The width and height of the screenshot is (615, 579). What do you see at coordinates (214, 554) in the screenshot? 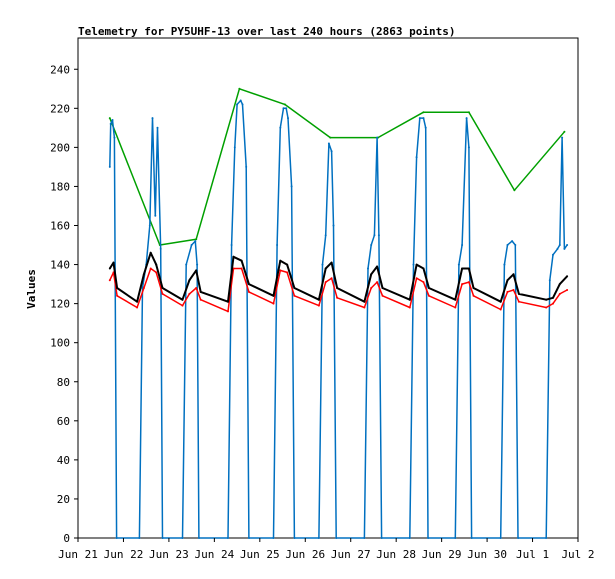
I see `x-tick-label: Jun 24` at bounding box center [214, 554].